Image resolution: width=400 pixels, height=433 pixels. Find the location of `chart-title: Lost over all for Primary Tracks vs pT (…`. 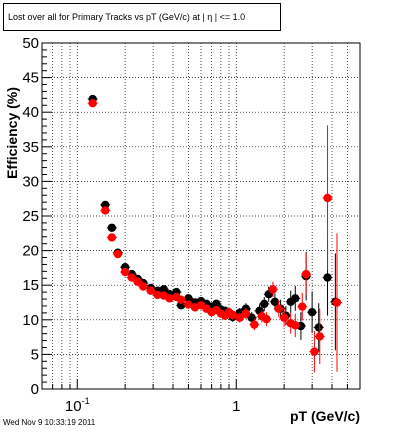

chart-title: Lost over all for Primary Tracks vs pT (… is located at coordinates (142, 17).